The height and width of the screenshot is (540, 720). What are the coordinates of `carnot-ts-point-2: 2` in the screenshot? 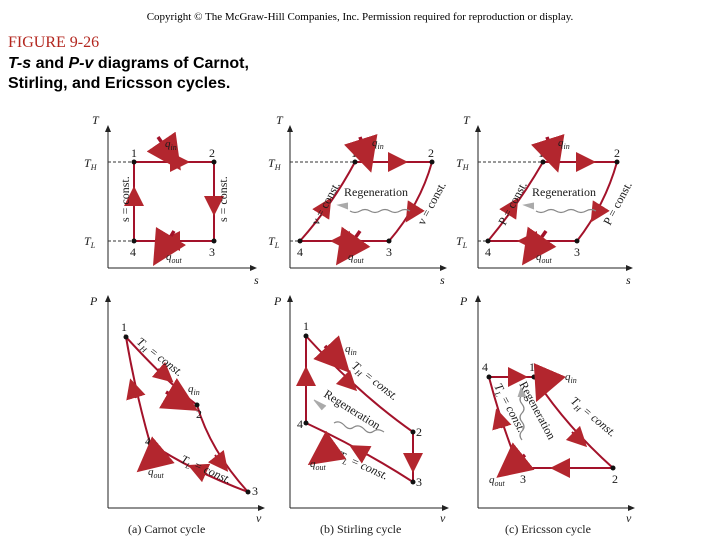 It's located at (212, 153).